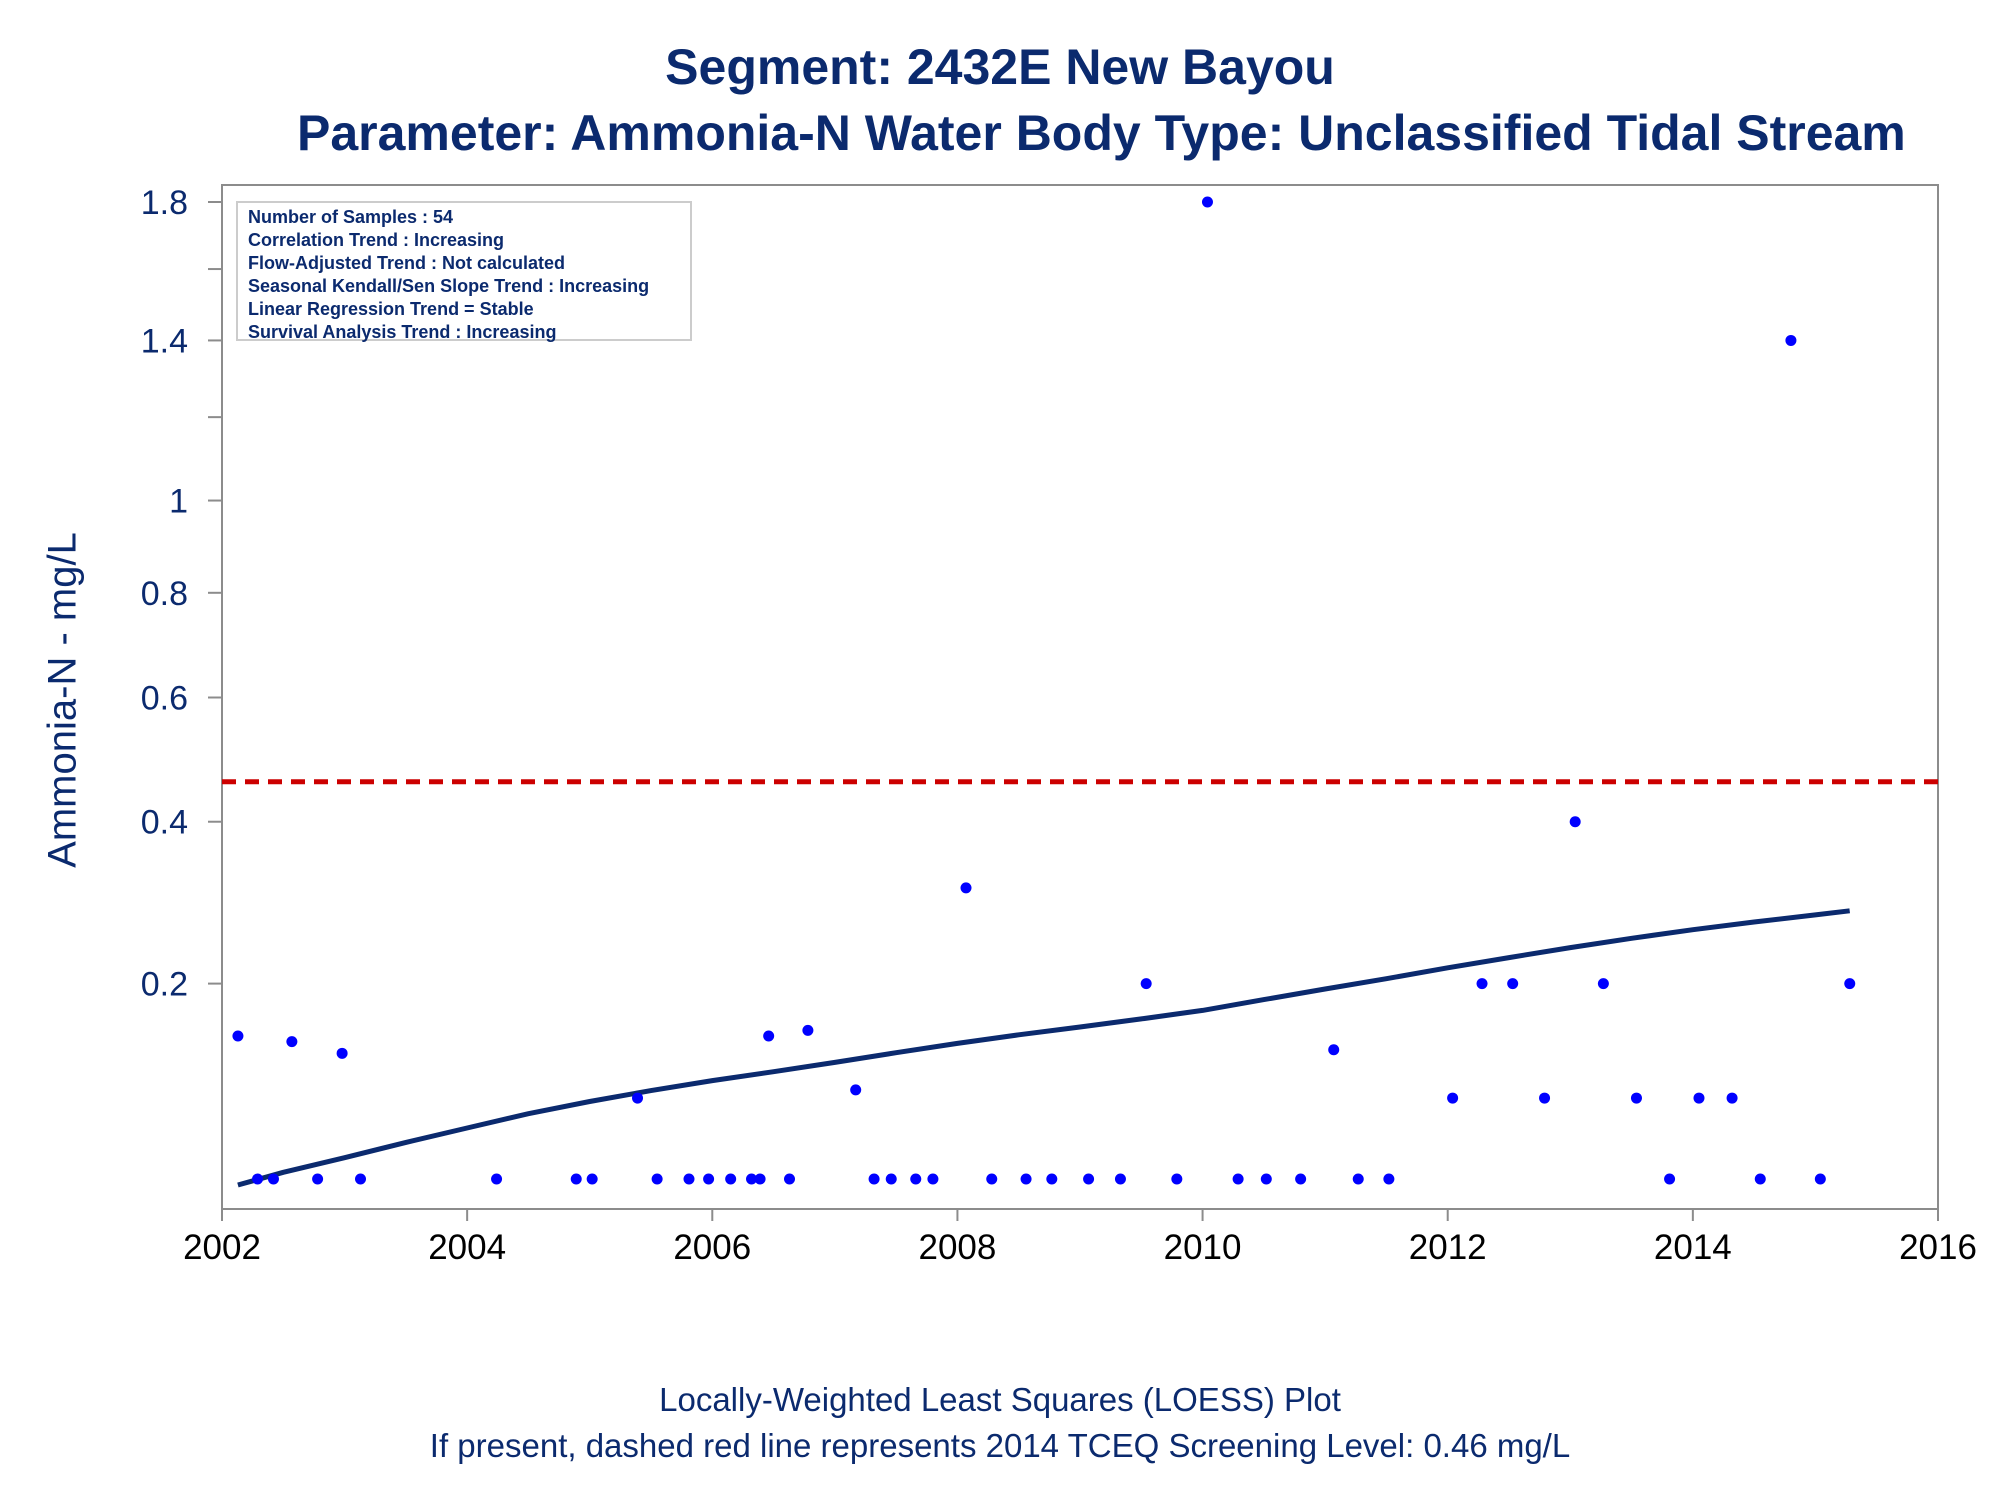 This screenshot has height=1500, width=2000. Describe the element at coordinates (407, 263) in the screenshot. I see `stat-flow-adjusted-trend: Flow-Adjusted Trend : Not calculated` at that location.